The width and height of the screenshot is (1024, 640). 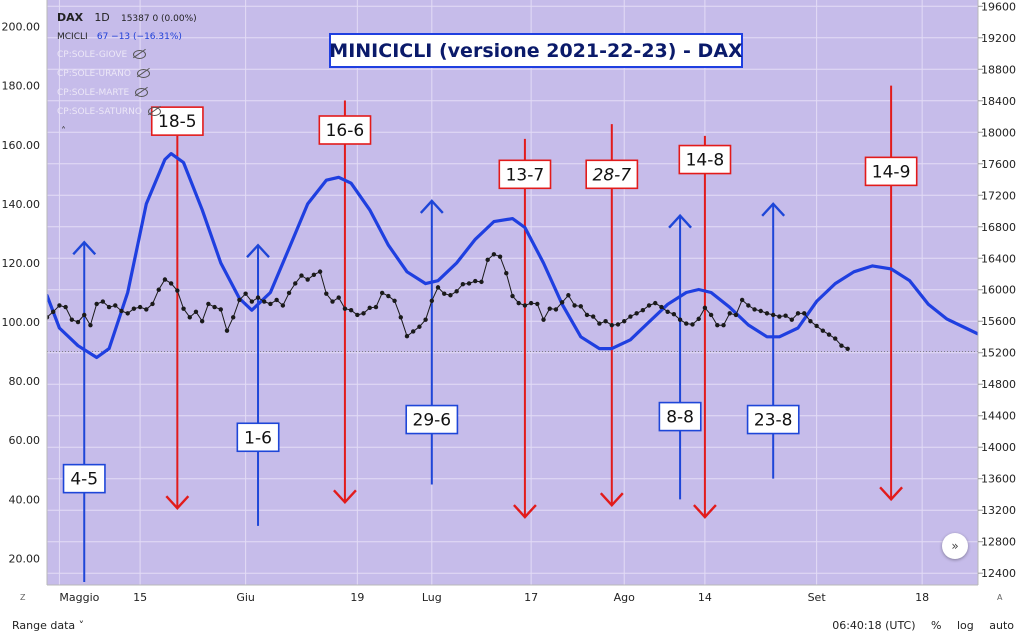 I want to click on dax-price-points, so click(x=447, y=301).